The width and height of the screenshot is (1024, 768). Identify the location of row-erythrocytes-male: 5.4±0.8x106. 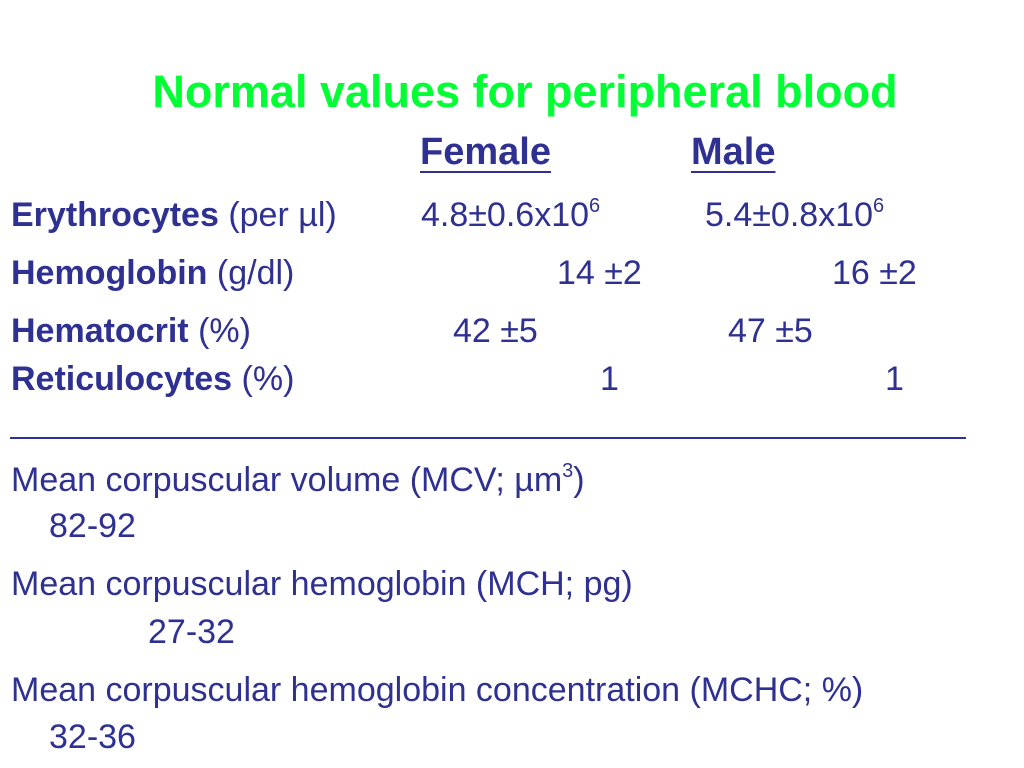
(795, 215).